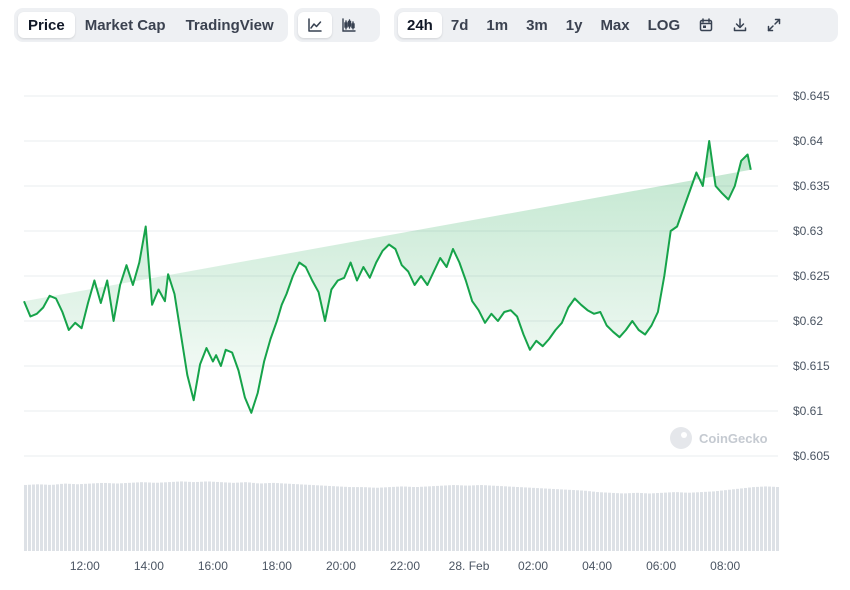  Describe the element at coordinates (811, 276) in the screenshot. I see `y-tick-label: $0.625` at that location.